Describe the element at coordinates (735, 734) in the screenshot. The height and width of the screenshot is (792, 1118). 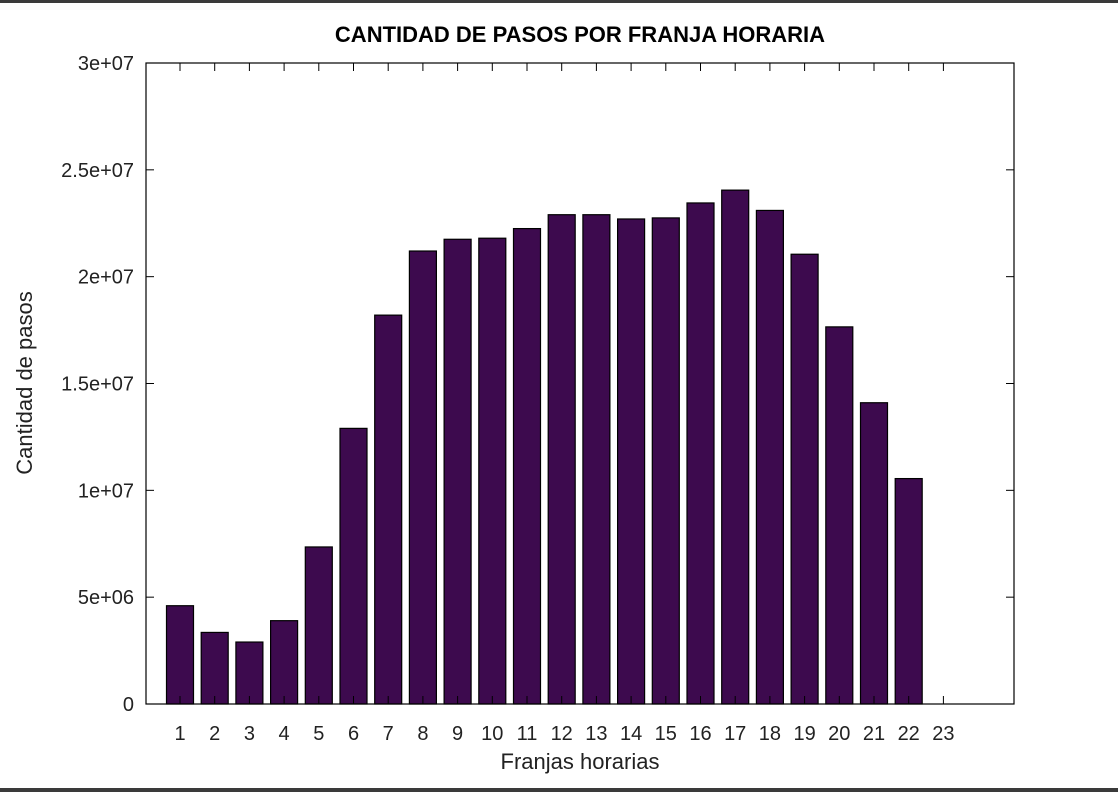
I see `x-tick-label: 17` at that location.